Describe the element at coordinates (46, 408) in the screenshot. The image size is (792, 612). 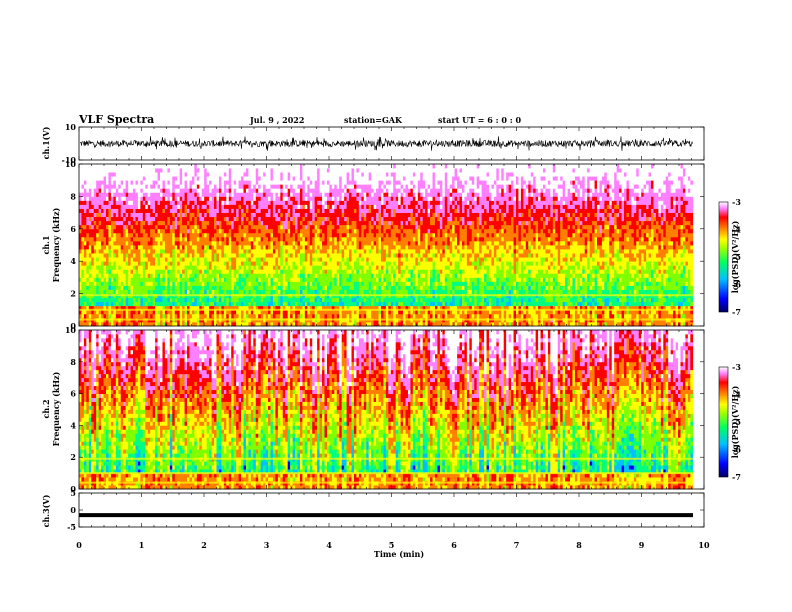
I see `ch2-label: ch.2` at that location.